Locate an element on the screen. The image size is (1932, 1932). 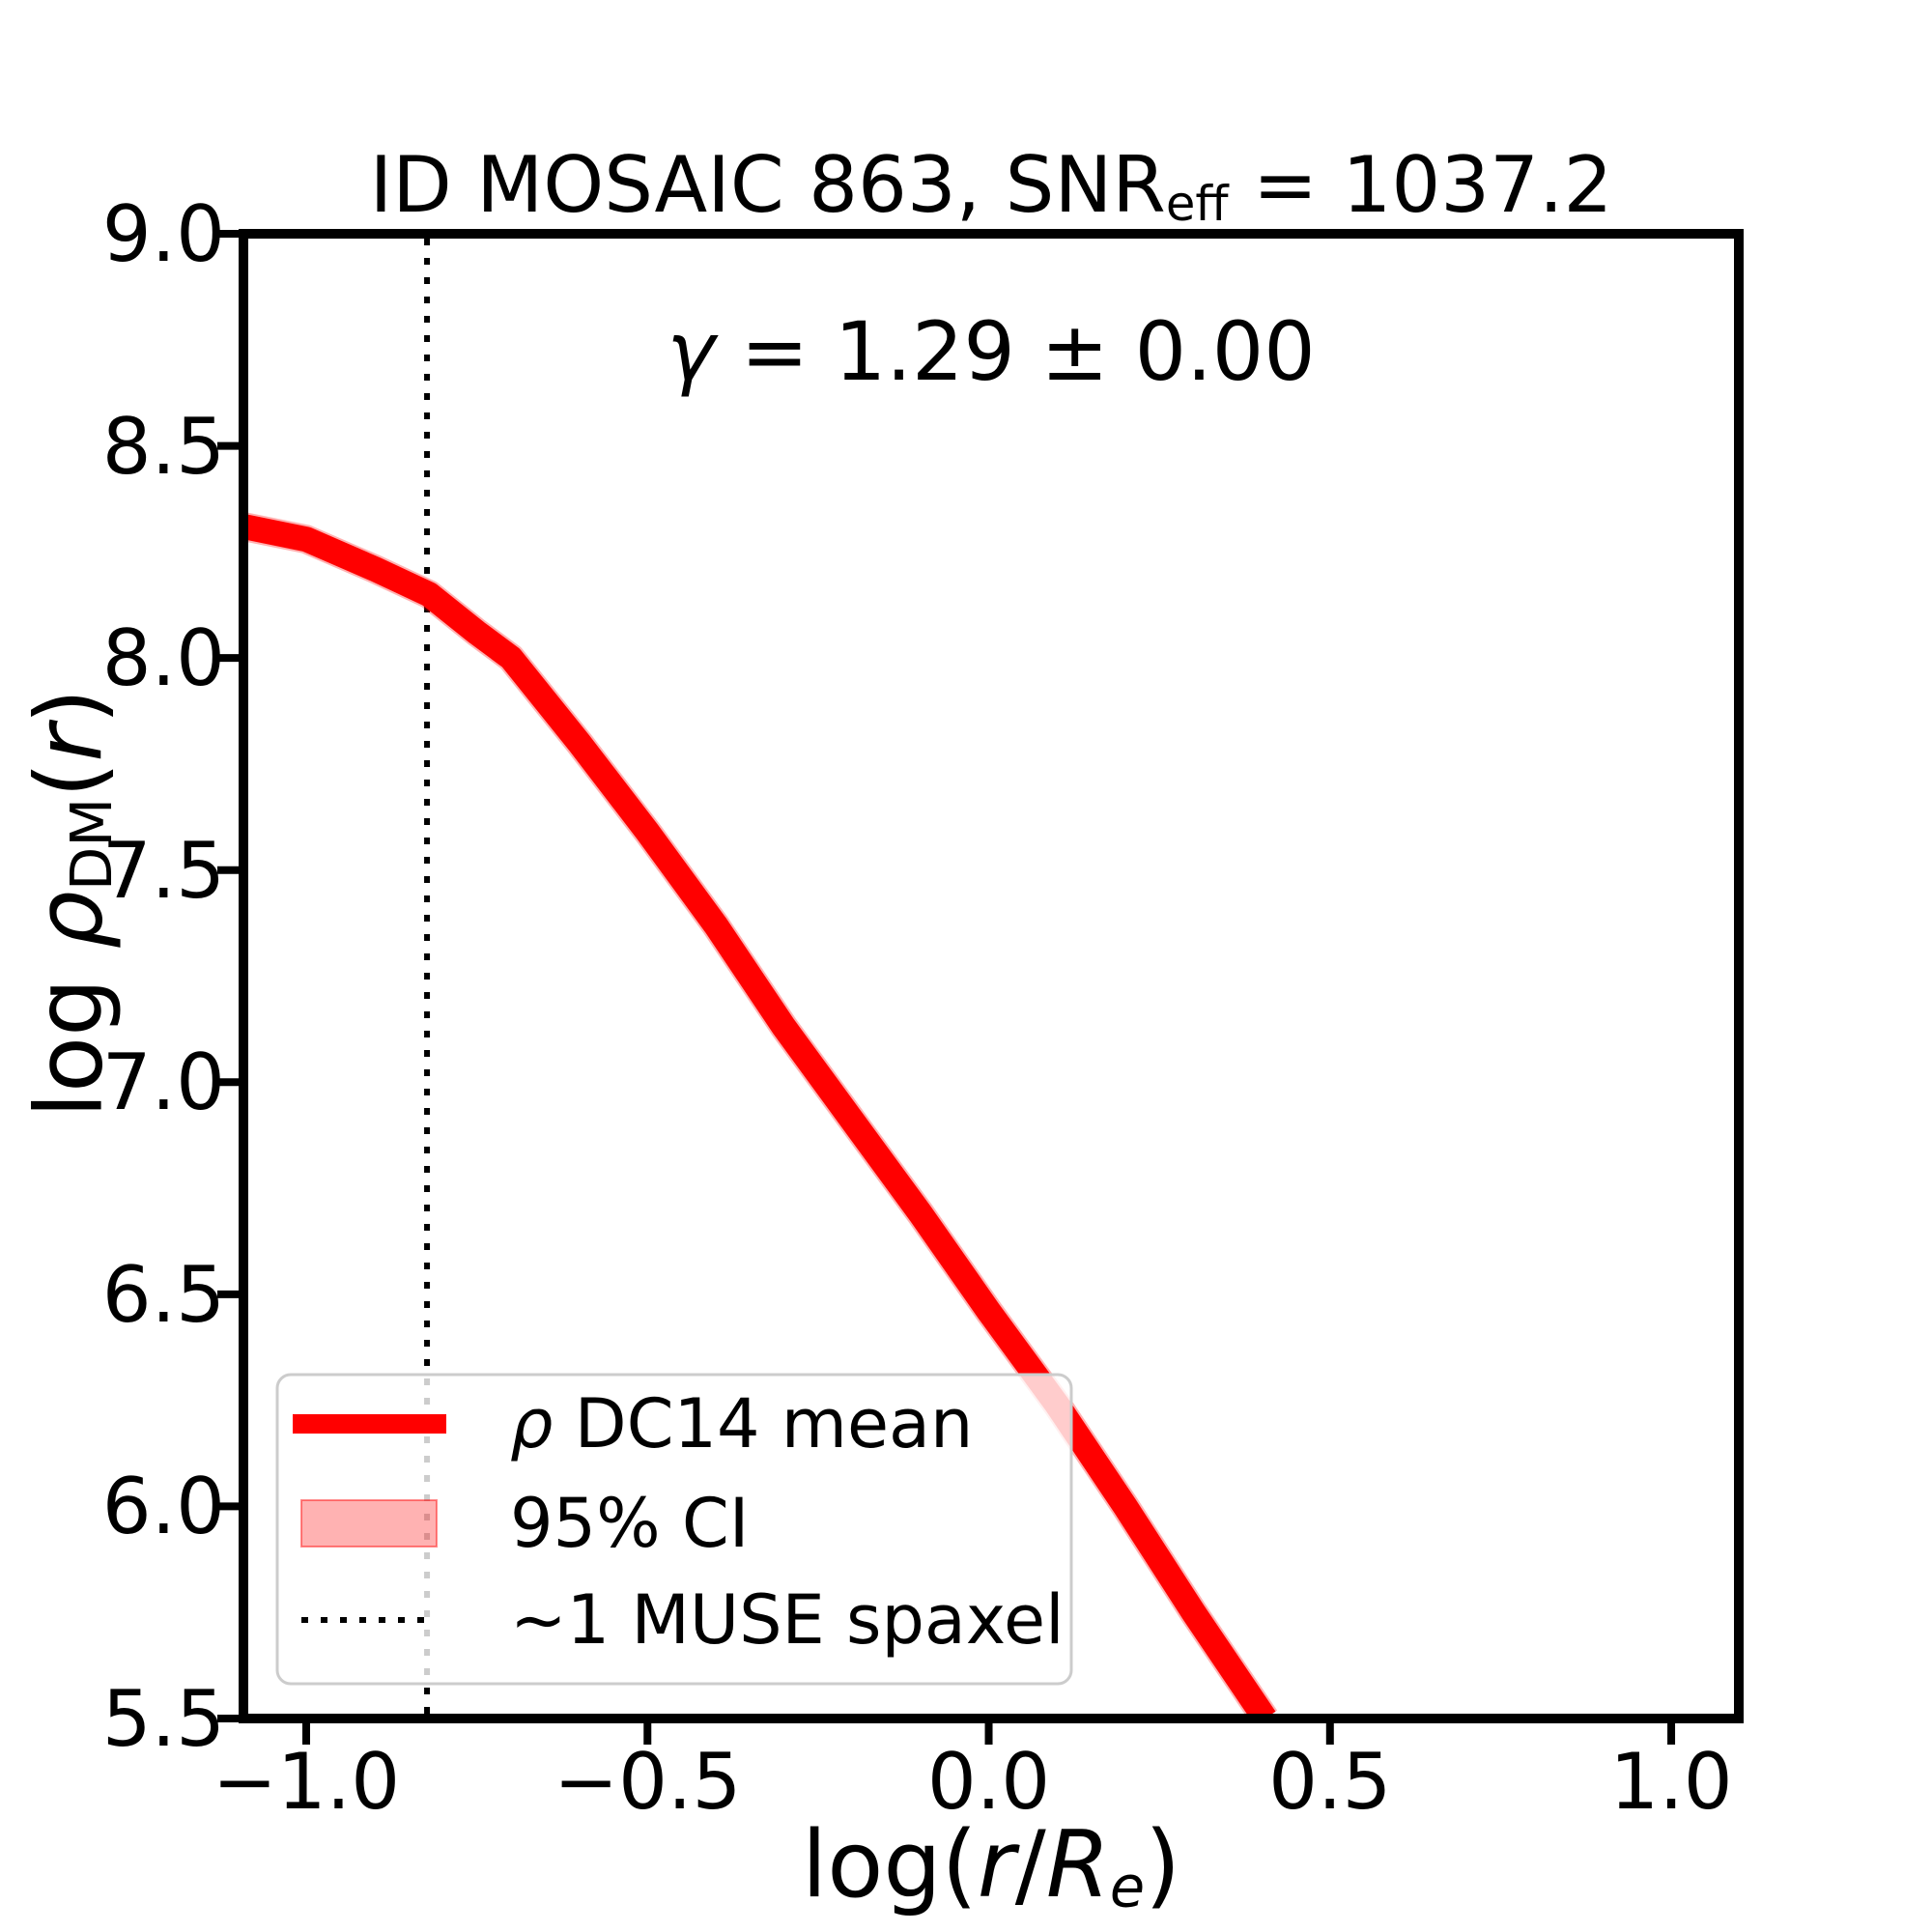
legend is located at coordinates (674, 1529).